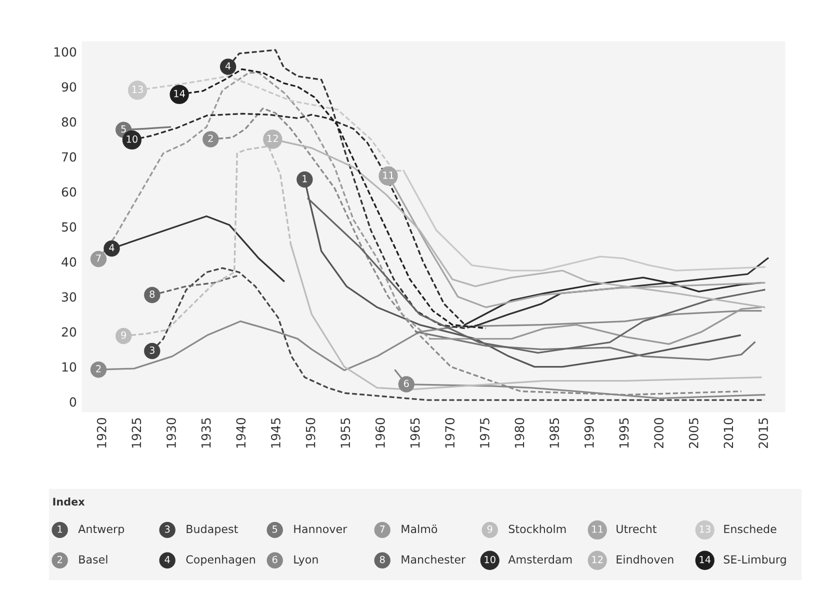 The height and width of the screenshot is (589, 818). I want to click on legend-label: Malmö, so click(420, 529).